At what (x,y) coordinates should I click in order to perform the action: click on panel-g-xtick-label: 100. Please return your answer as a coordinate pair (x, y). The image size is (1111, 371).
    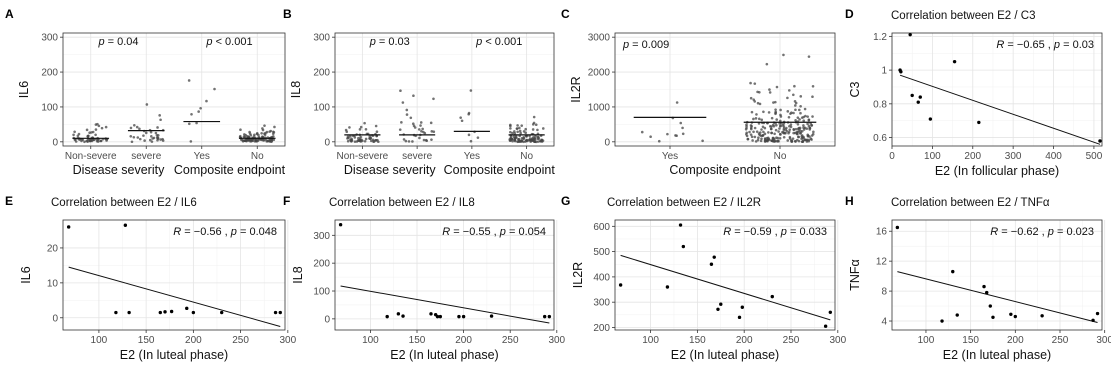
    Looking at the image, I should click on (650, 340).